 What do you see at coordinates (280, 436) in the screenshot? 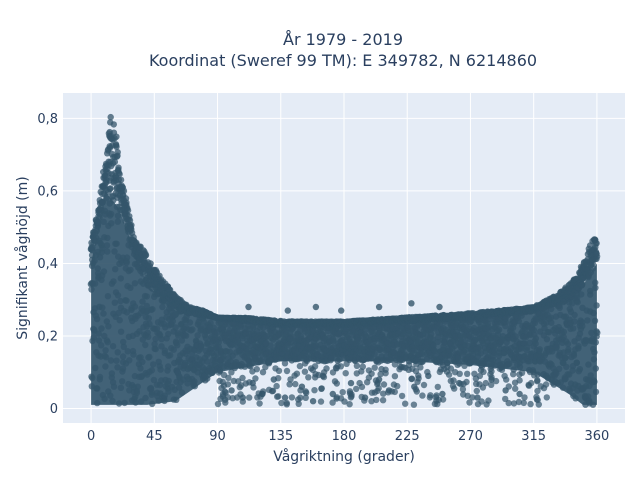
I see `x-tick-label: 135` at bounding box center [280, 436].